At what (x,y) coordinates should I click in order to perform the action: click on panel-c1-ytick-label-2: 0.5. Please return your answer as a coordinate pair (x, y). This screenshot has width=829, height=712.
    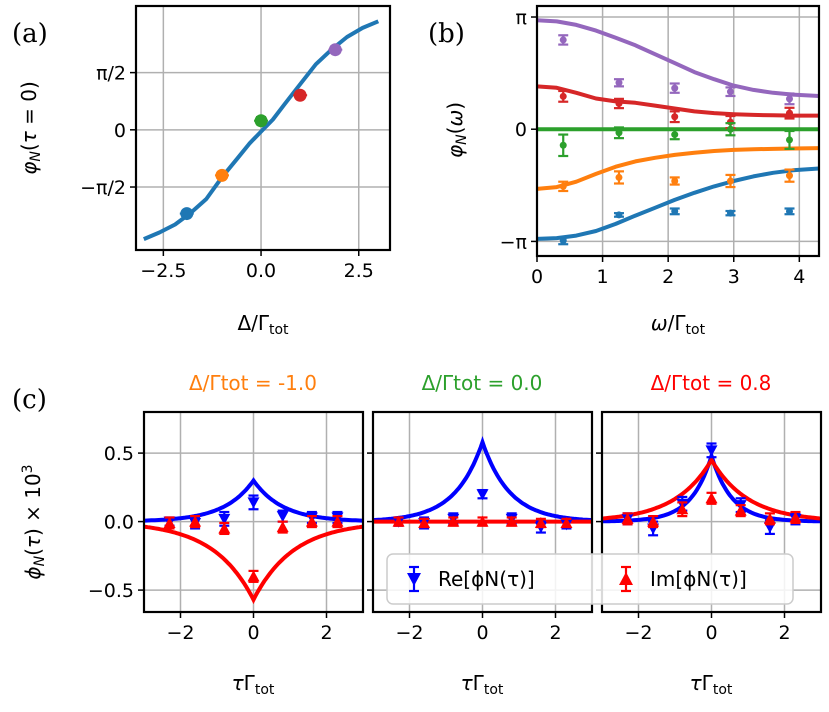
    Looking at the image, I should click on (119, 454).